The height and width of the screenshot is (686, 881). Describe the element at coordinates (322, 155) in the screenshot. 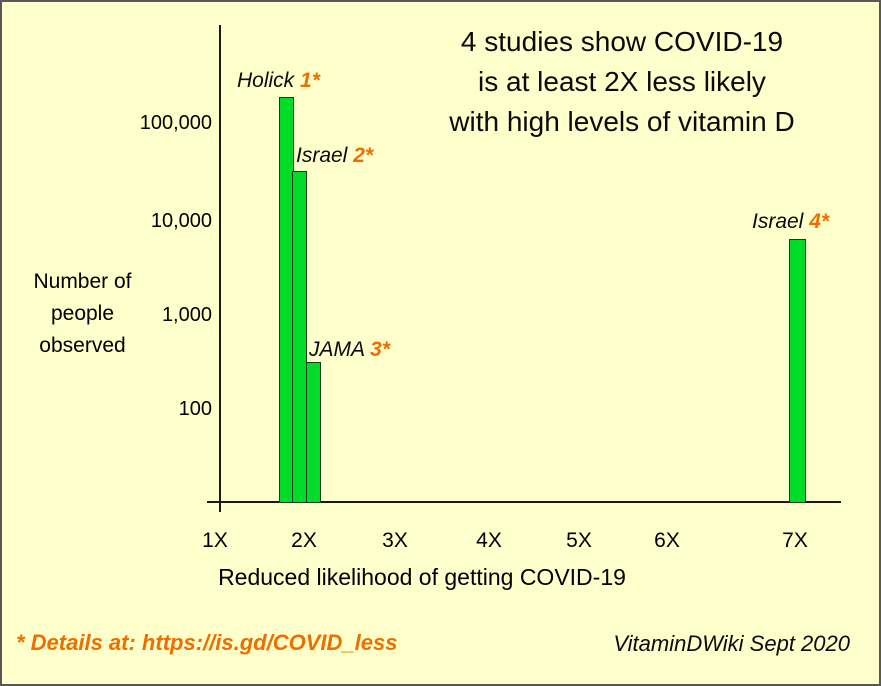

I see `bar-label-israel-2-name: Israel` at that location.